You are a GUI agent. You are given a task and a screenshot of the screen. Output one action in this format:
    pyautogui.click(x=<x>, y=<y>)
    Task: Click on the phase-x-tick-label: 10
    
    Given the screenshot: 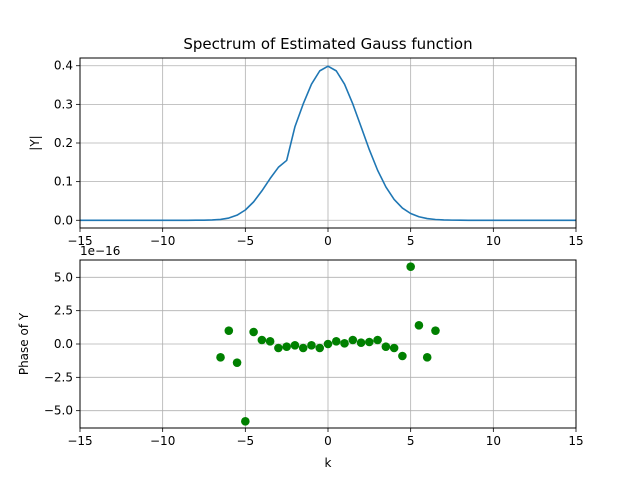 What is the action you would take?
    pyautogui.click(x=493, y=441)
    